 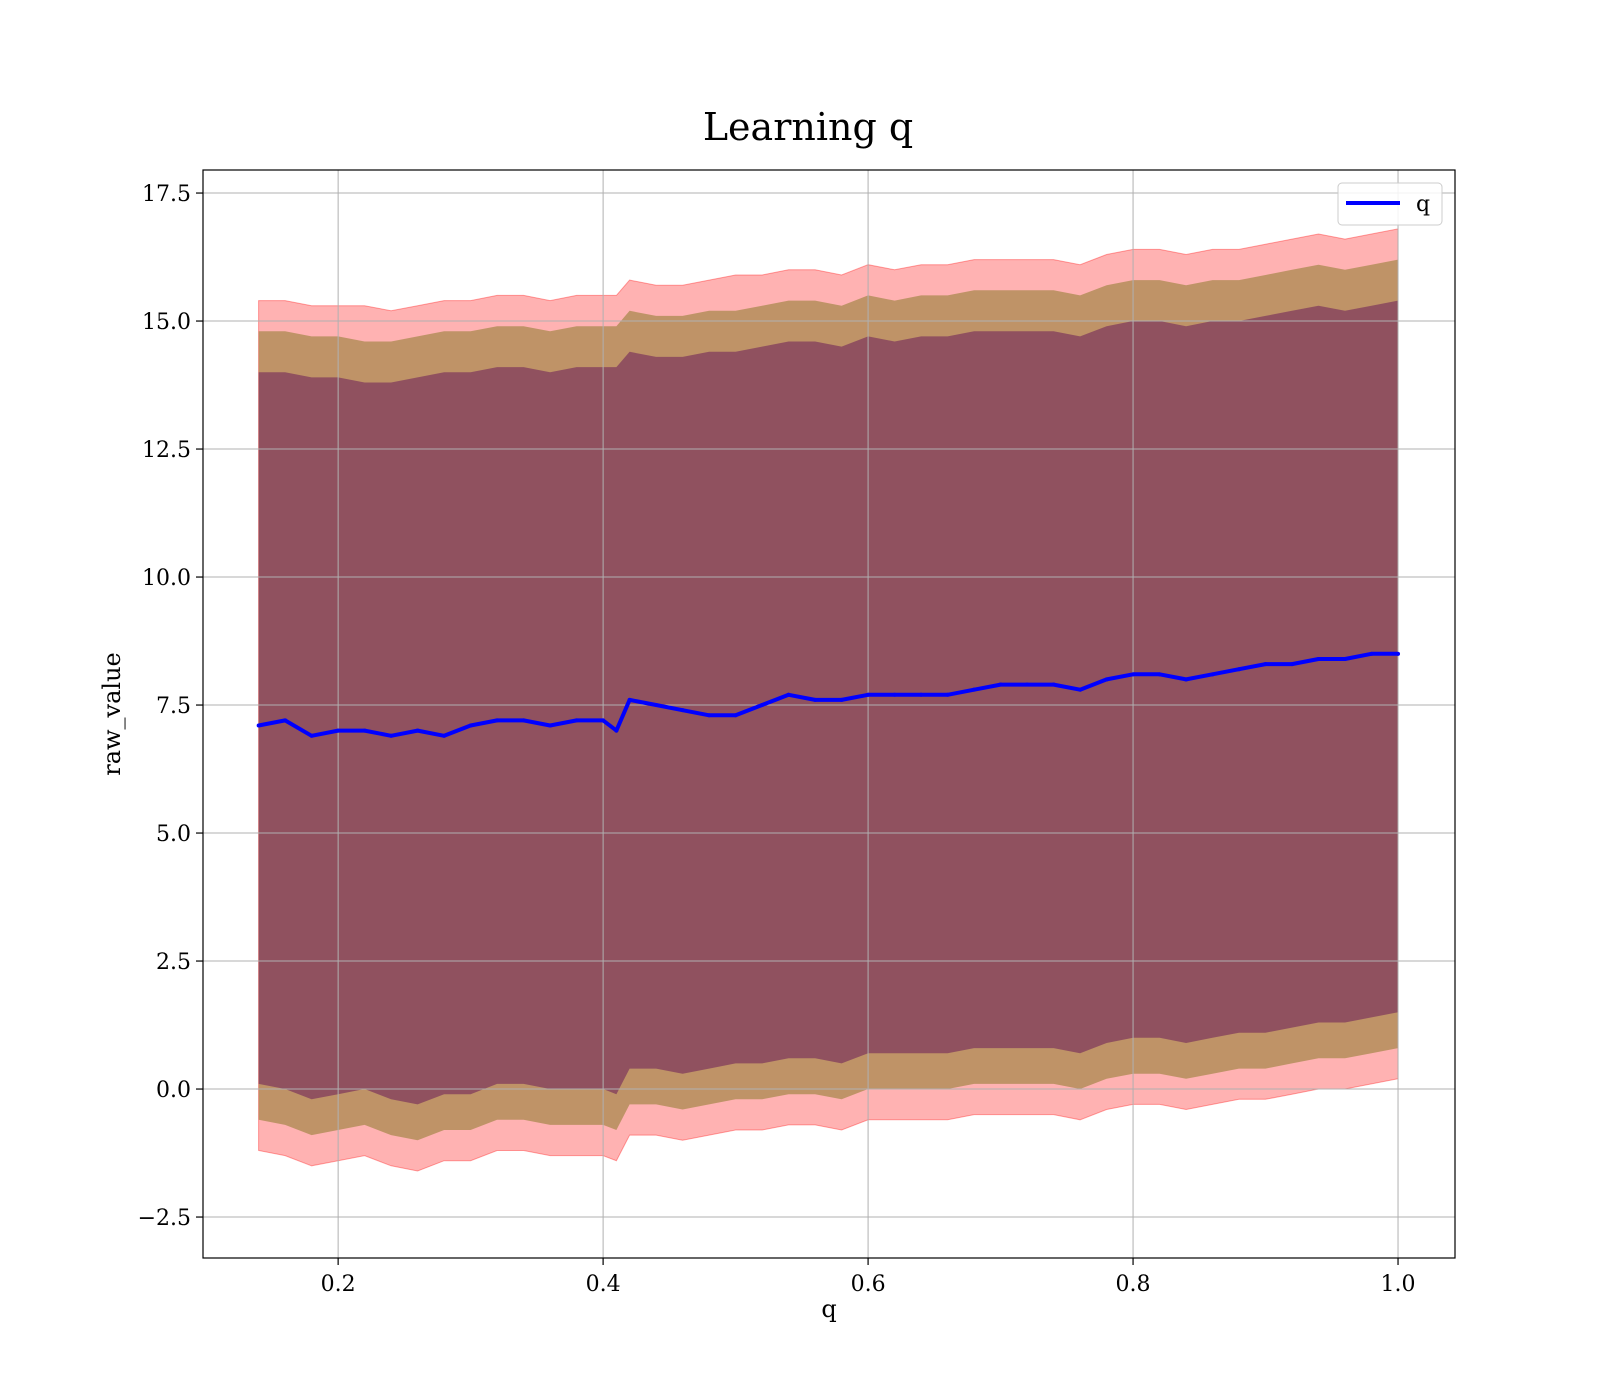 I want to click on x-tick-label: 0.2, so click(x=338, y=1284).